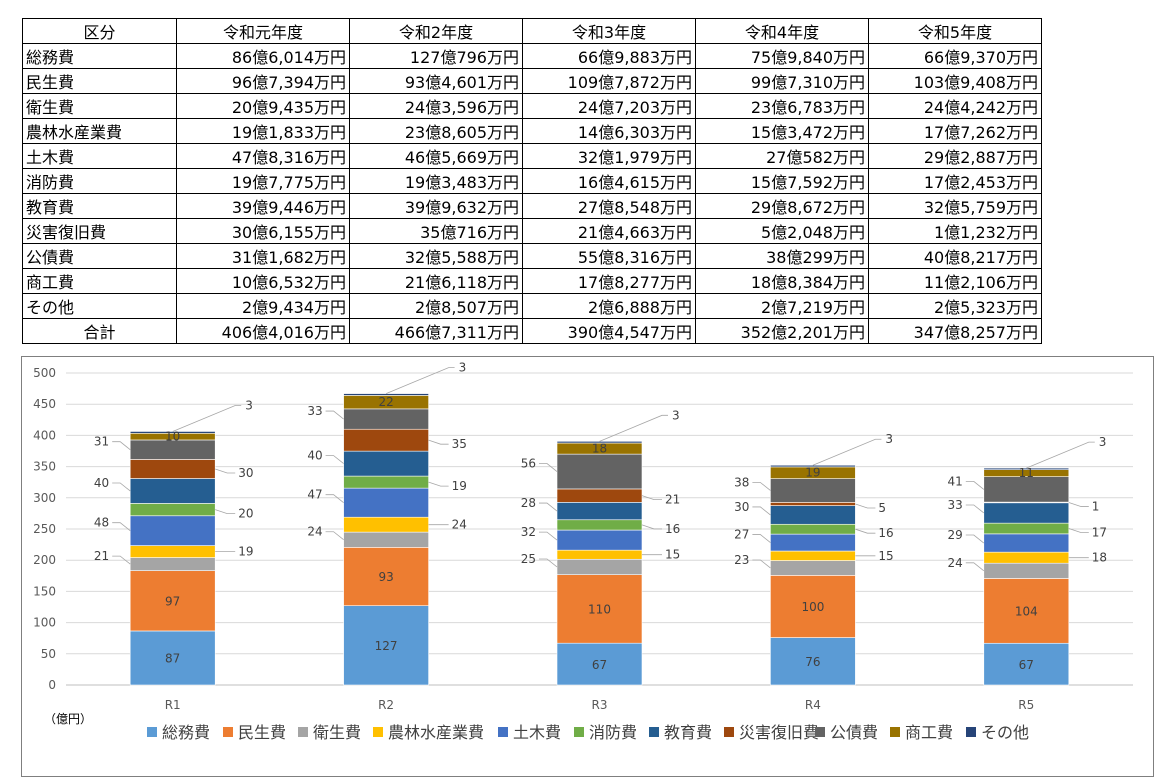 The height and width of the screenshot is (783, 1174). I want to click on unit-label: （億円）, so click(68, 719).